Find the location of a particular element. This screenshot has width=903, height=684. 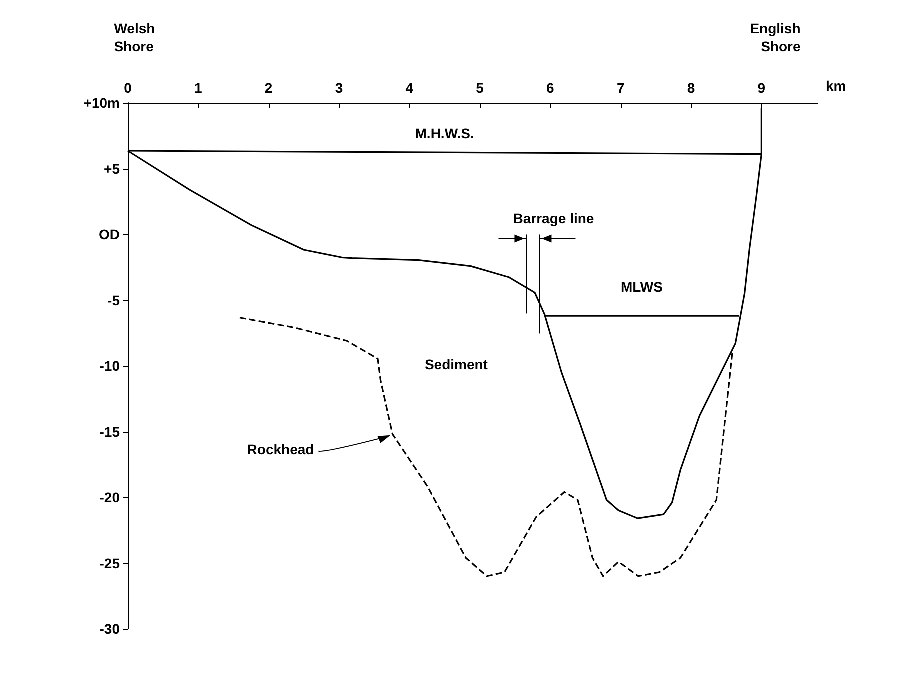

series-label: MLWS is located at coordinates (641, 287).